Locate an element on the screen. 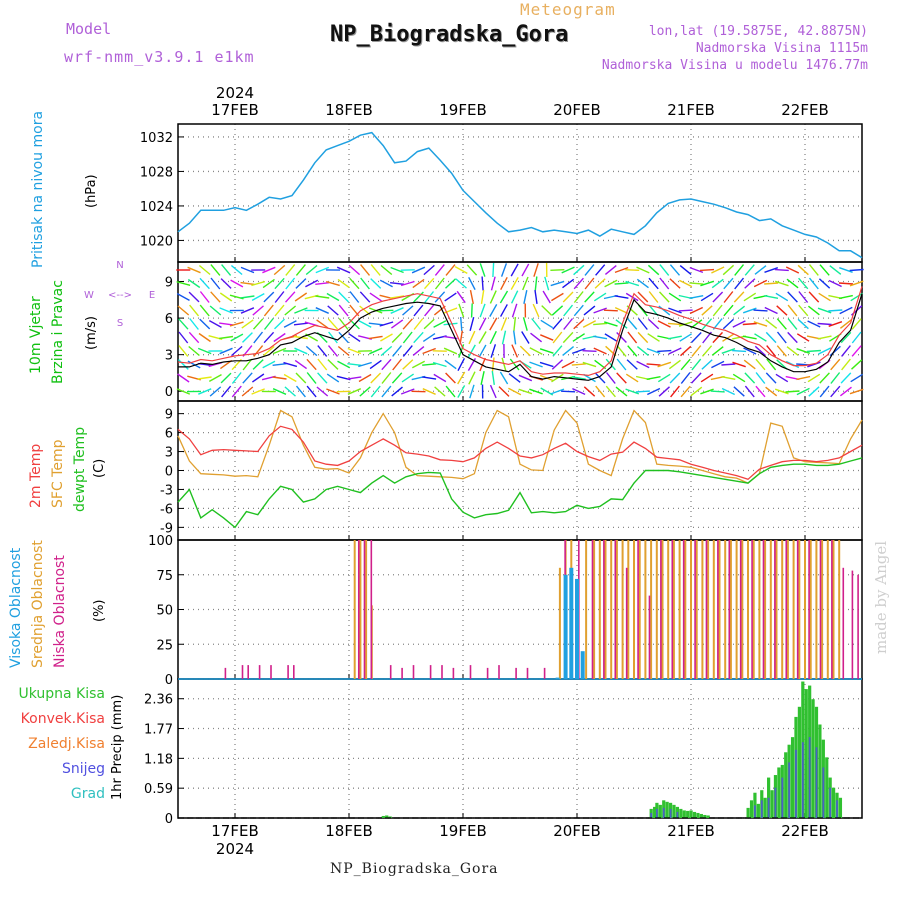 This screenshot has width=900, height=900. y-tick-label: 1020 is located at coordinates (156, 241).